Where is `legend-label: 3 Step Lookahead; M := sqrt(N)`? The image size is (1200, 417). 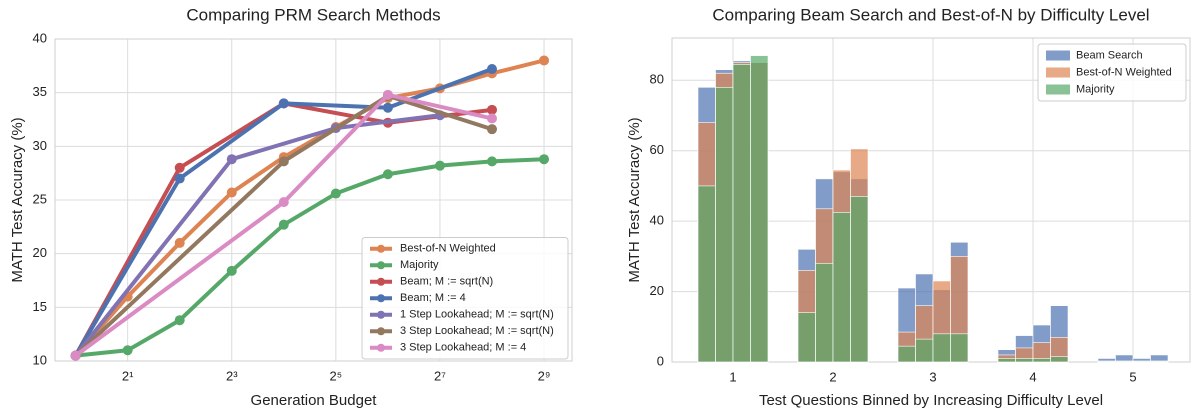
legend-label: 3 Step Lookahead; M := sqrt(N) is located at coordinates (477, 331).